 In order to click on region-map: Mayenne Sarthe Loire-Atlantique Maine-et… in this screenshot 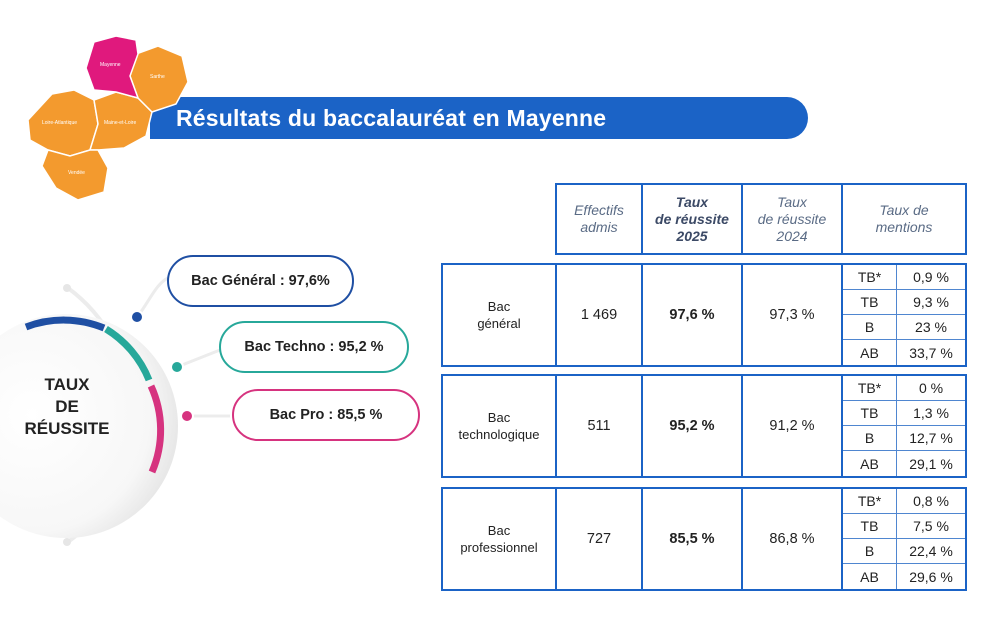, I will do `click(108, 118)`.